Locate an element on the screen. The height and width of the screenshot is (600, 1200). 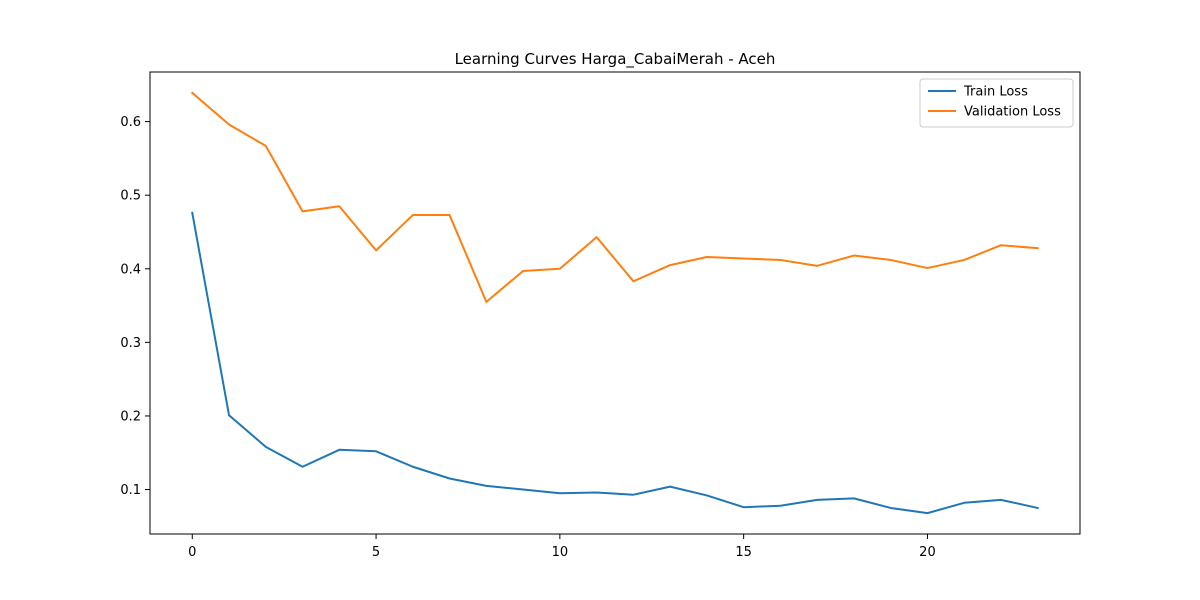
legend: Train Loss Validation Loss is located at coordinates (996, 103).